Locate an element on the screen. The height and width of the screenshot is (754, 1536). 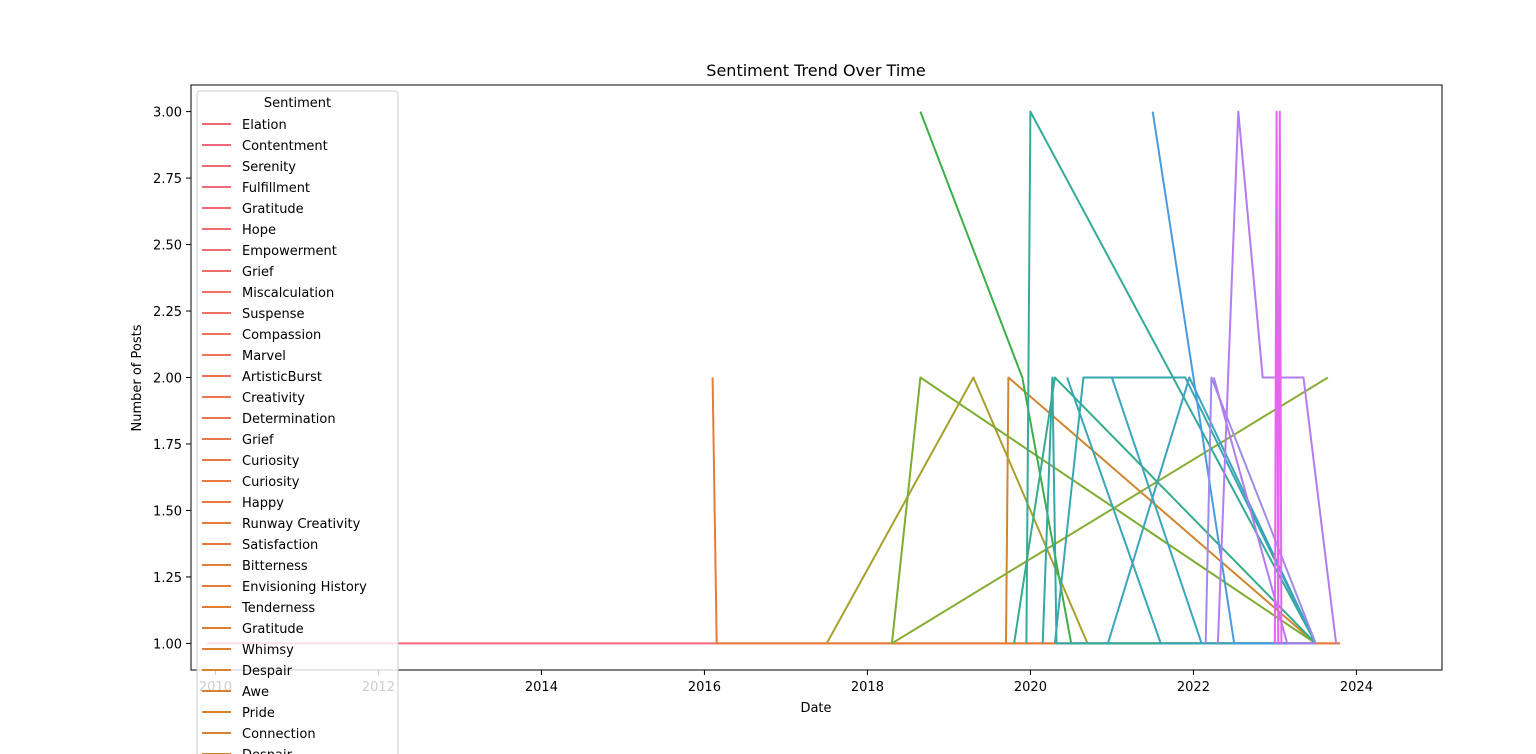
y-tick-label: 2.00 is located at coordinates (167, 379).